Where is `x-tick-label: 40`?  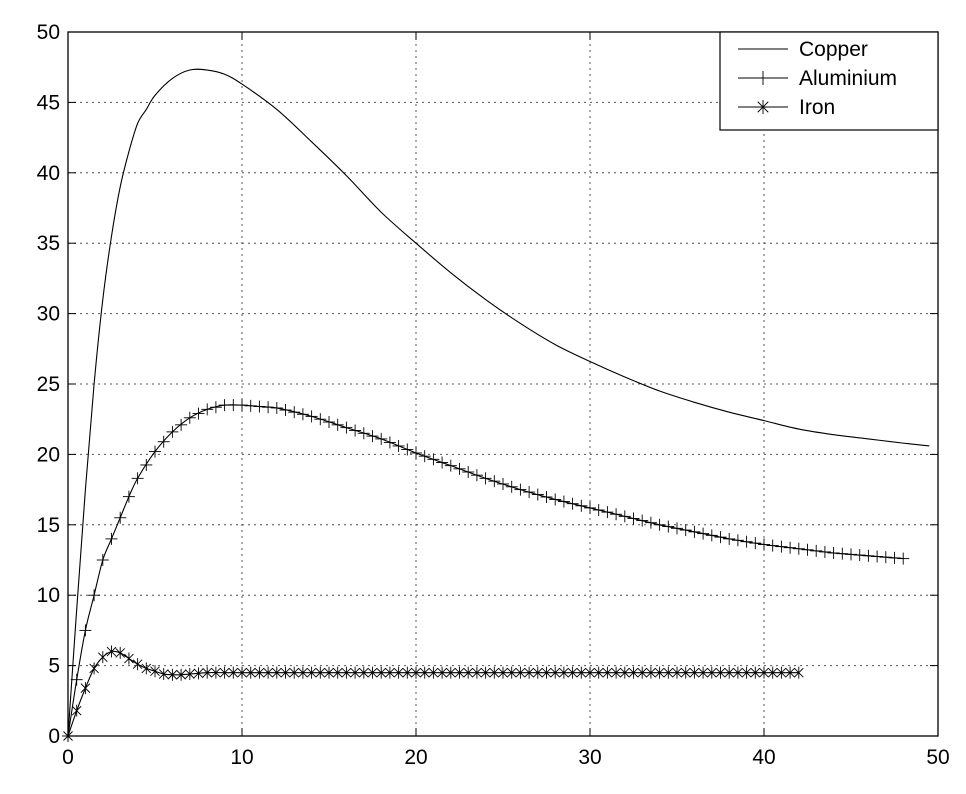 x-tick-label: 40 is located at coordinates (763, 757).